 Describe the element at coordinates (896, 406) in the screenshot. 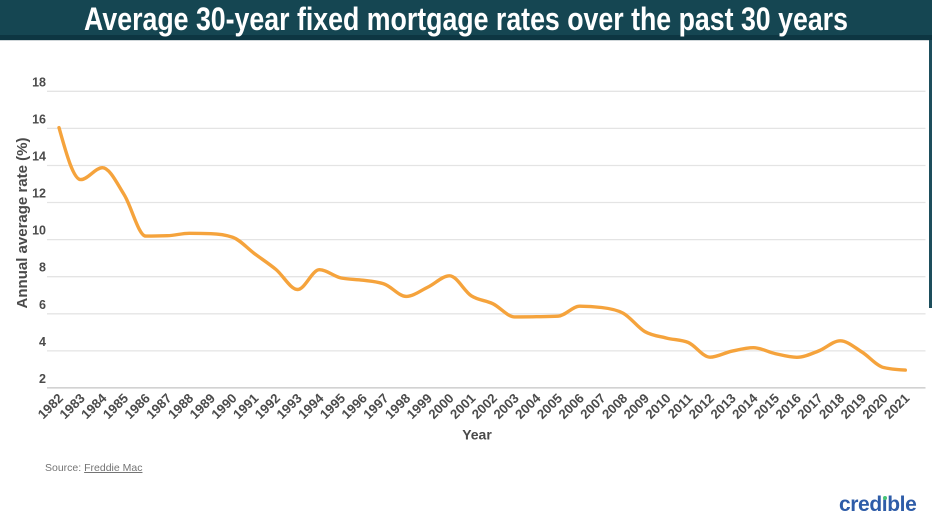

I see `svg-text: 2021` at that location.